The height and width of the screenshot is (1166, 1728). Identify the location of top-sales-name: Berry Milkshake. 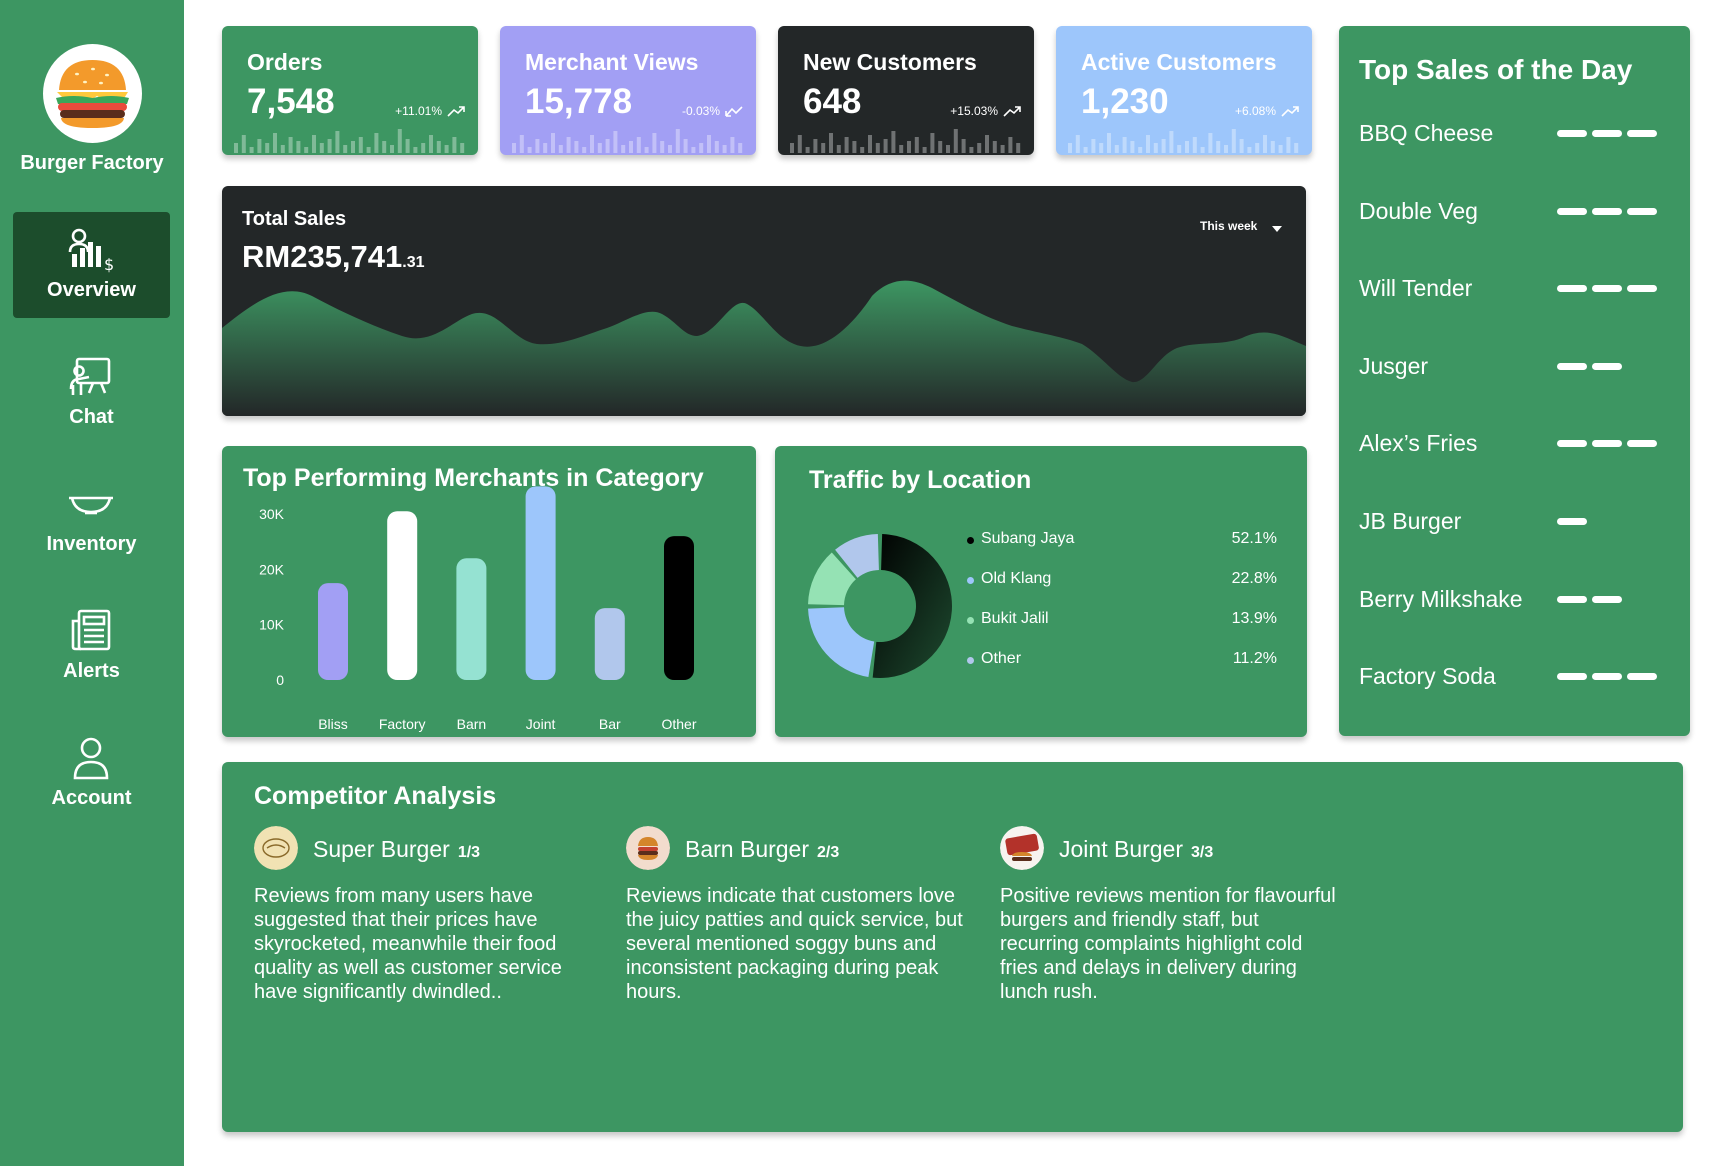
(1441, 598).